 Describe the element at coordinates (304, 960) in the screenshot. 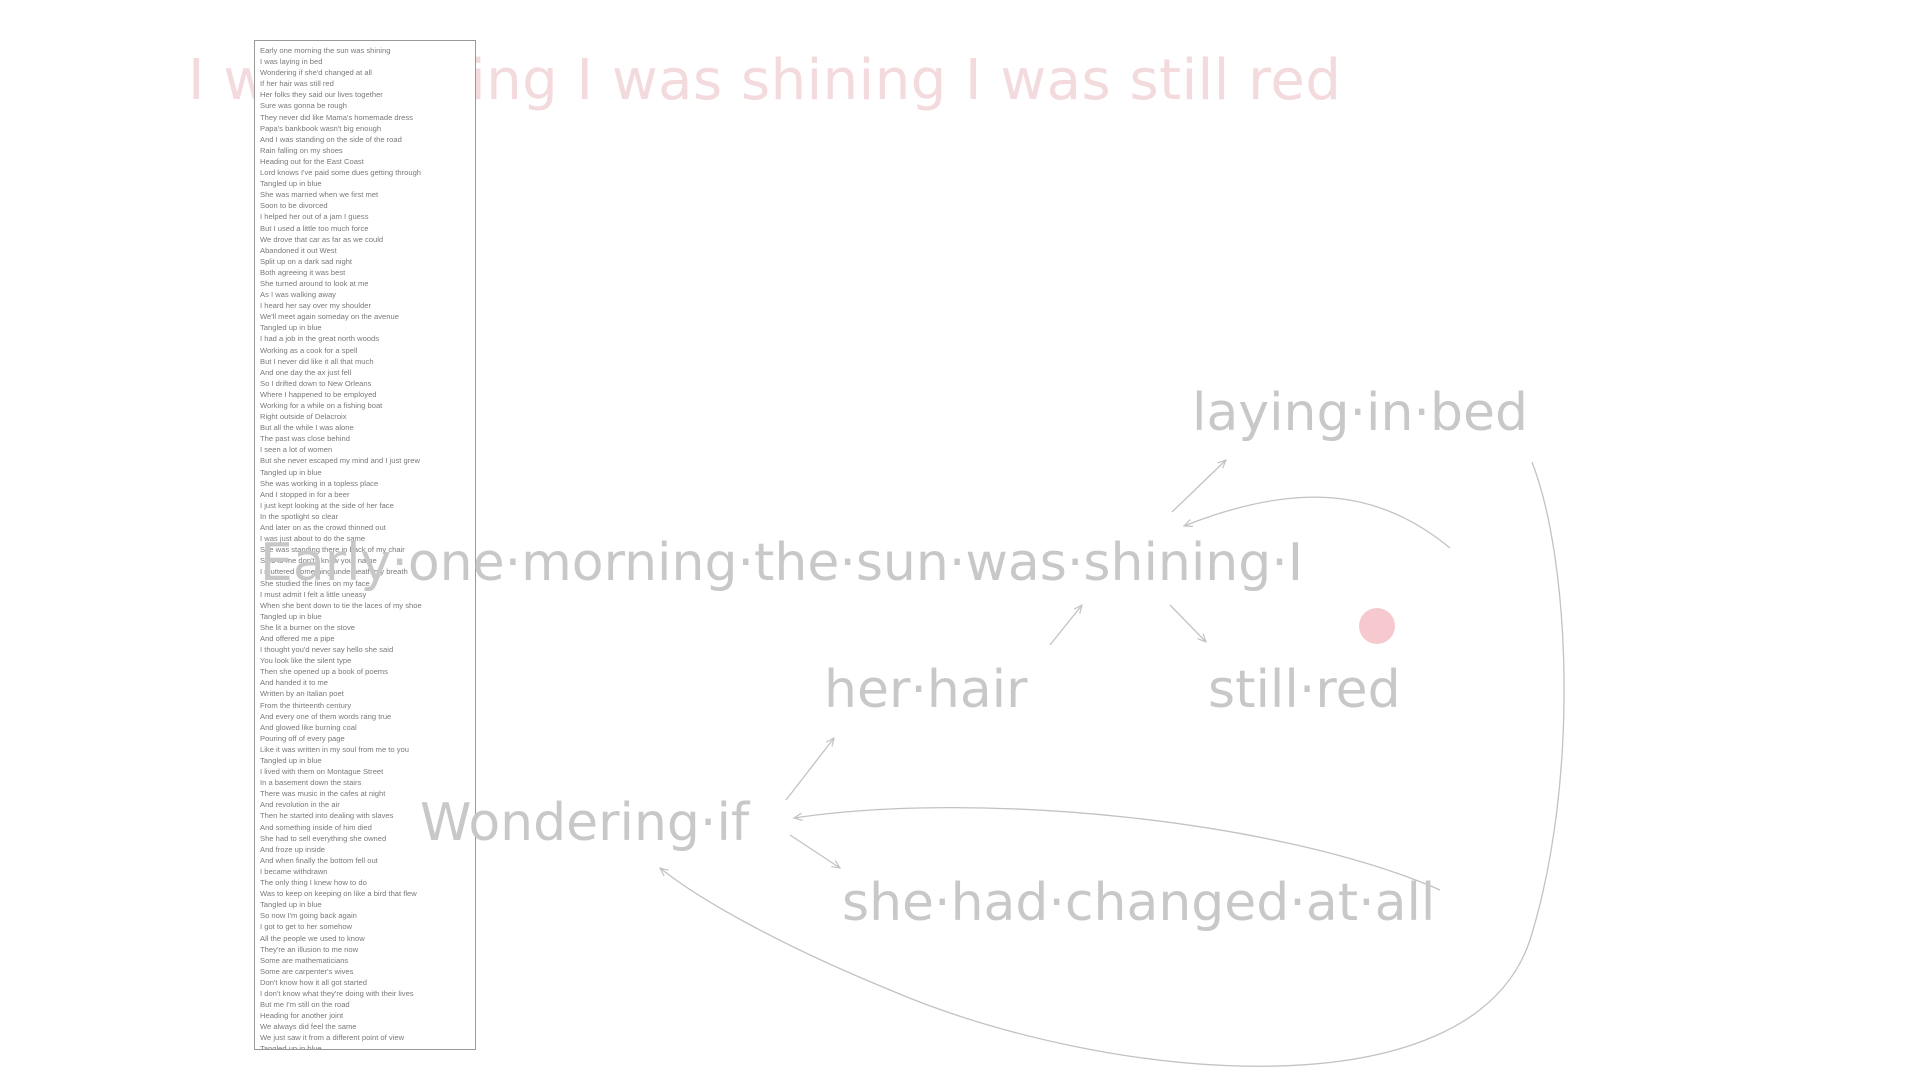

I see `lyric-line: Some are mathematicians` at that location.